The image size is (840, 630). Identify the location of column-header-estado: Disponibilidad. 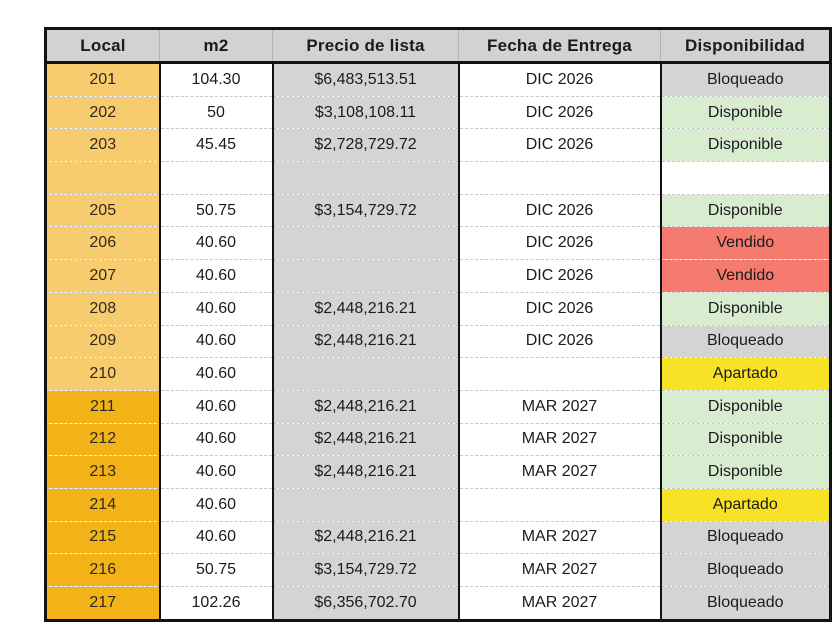
(745, 46).